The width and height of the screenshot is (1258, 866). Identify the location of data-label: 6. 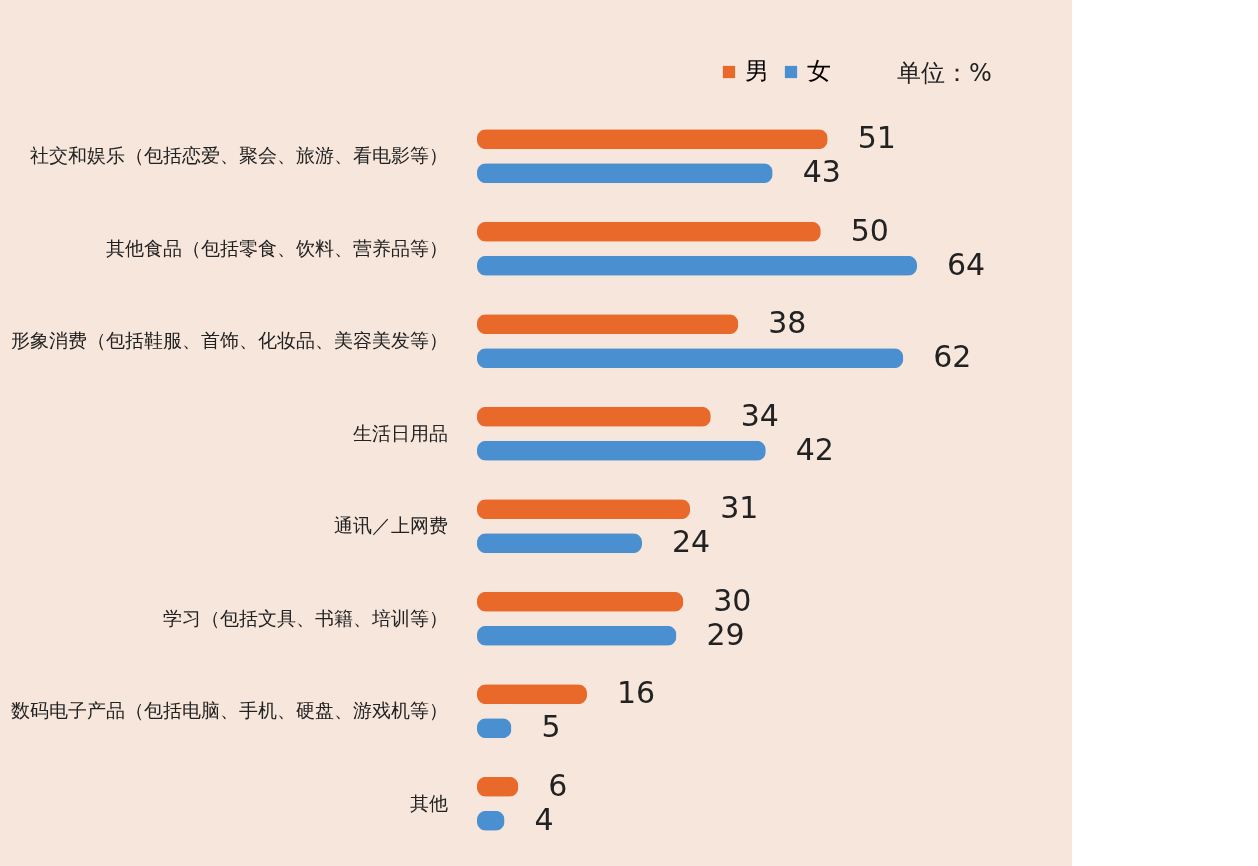
(558, 785).